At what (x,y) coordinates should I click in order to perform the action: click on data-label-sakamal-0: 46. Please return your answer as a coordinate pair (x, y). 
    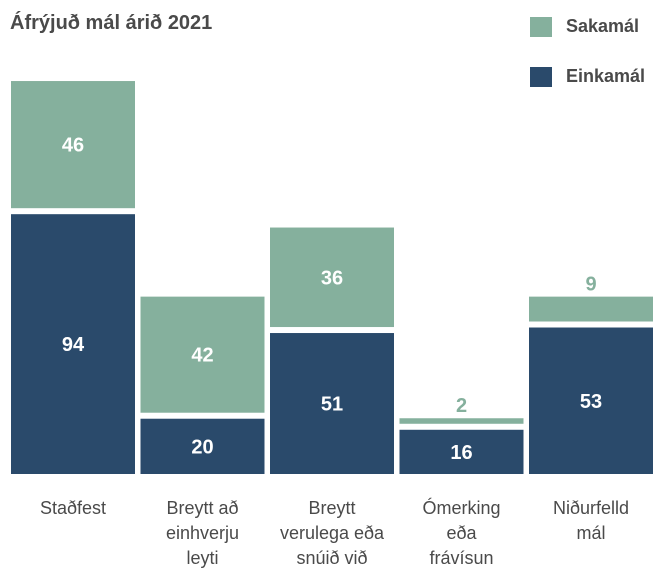
    Looking at the image, I should click on (73, 146).